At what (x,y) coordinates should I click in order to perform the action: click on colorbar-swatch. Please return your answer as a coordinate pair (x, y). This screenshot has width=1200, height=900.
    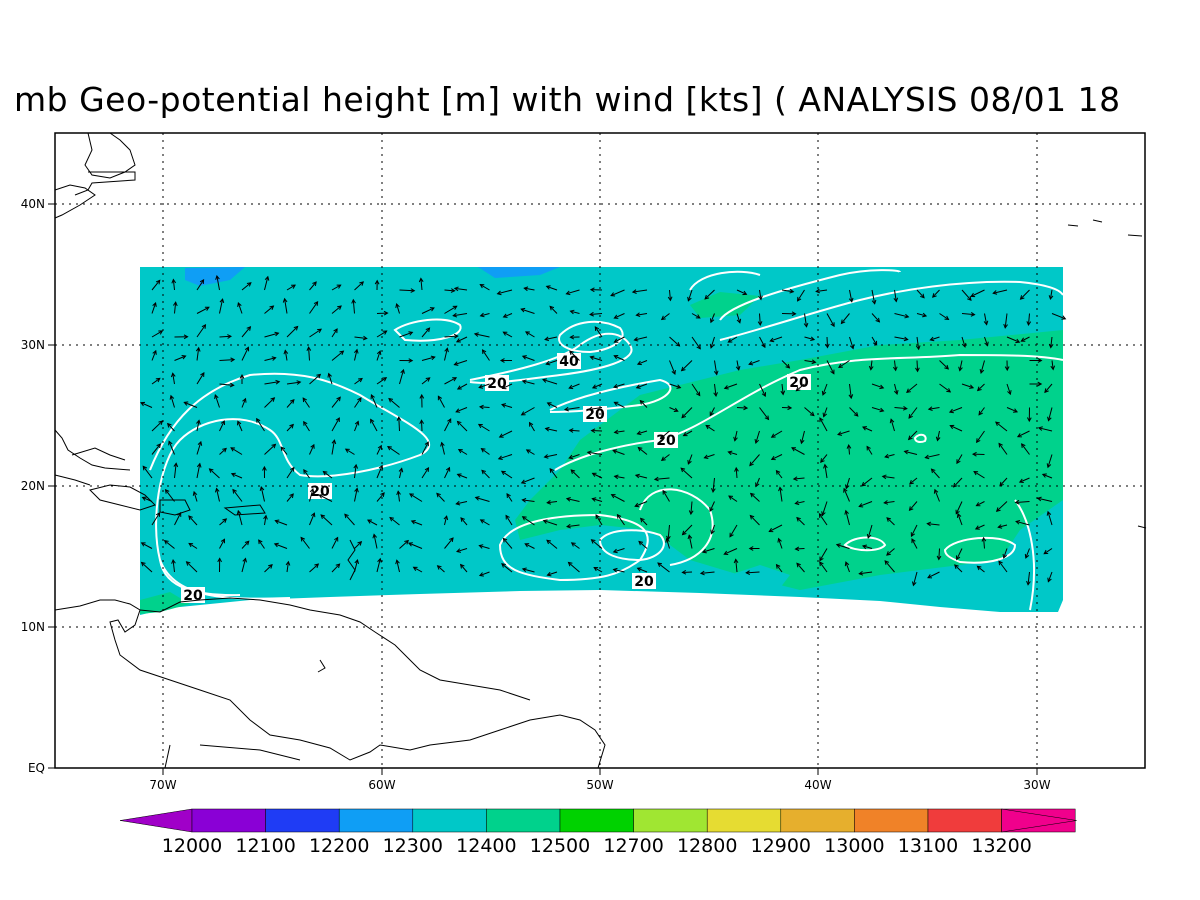
    Looking at the image, I should click on (376, 820).